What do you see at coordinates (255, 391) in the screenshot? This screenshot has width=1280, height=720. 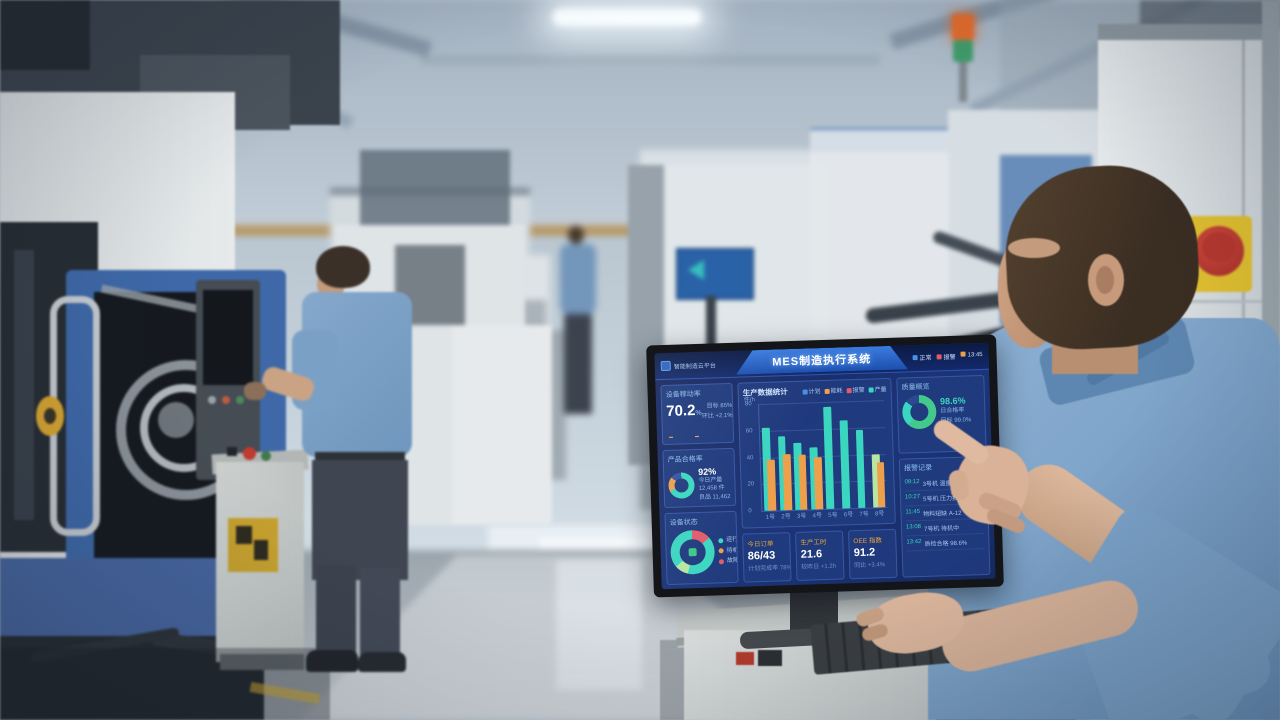 I see `worker-hand` at bounding box center [255, 391].